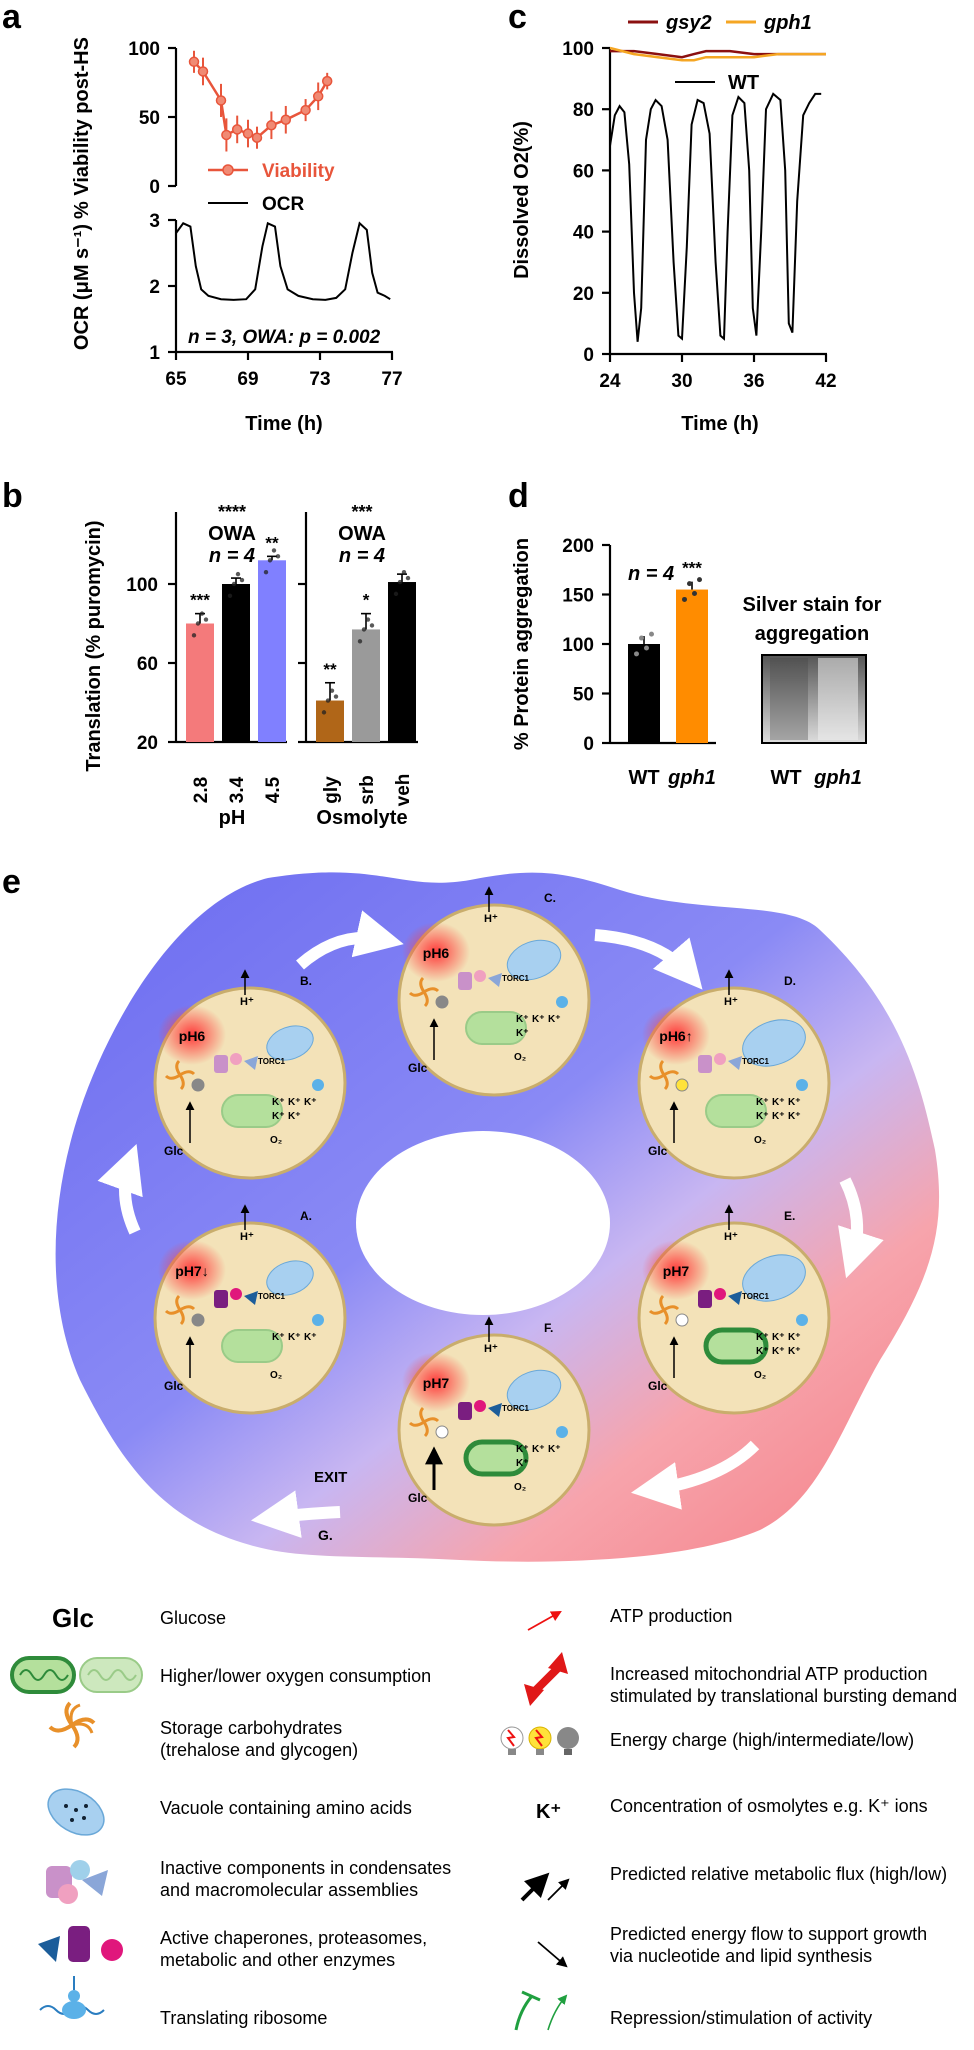 This screenshot has height=2050, width=974. I want to click on panel-letter-d: d, so click(518, 496).